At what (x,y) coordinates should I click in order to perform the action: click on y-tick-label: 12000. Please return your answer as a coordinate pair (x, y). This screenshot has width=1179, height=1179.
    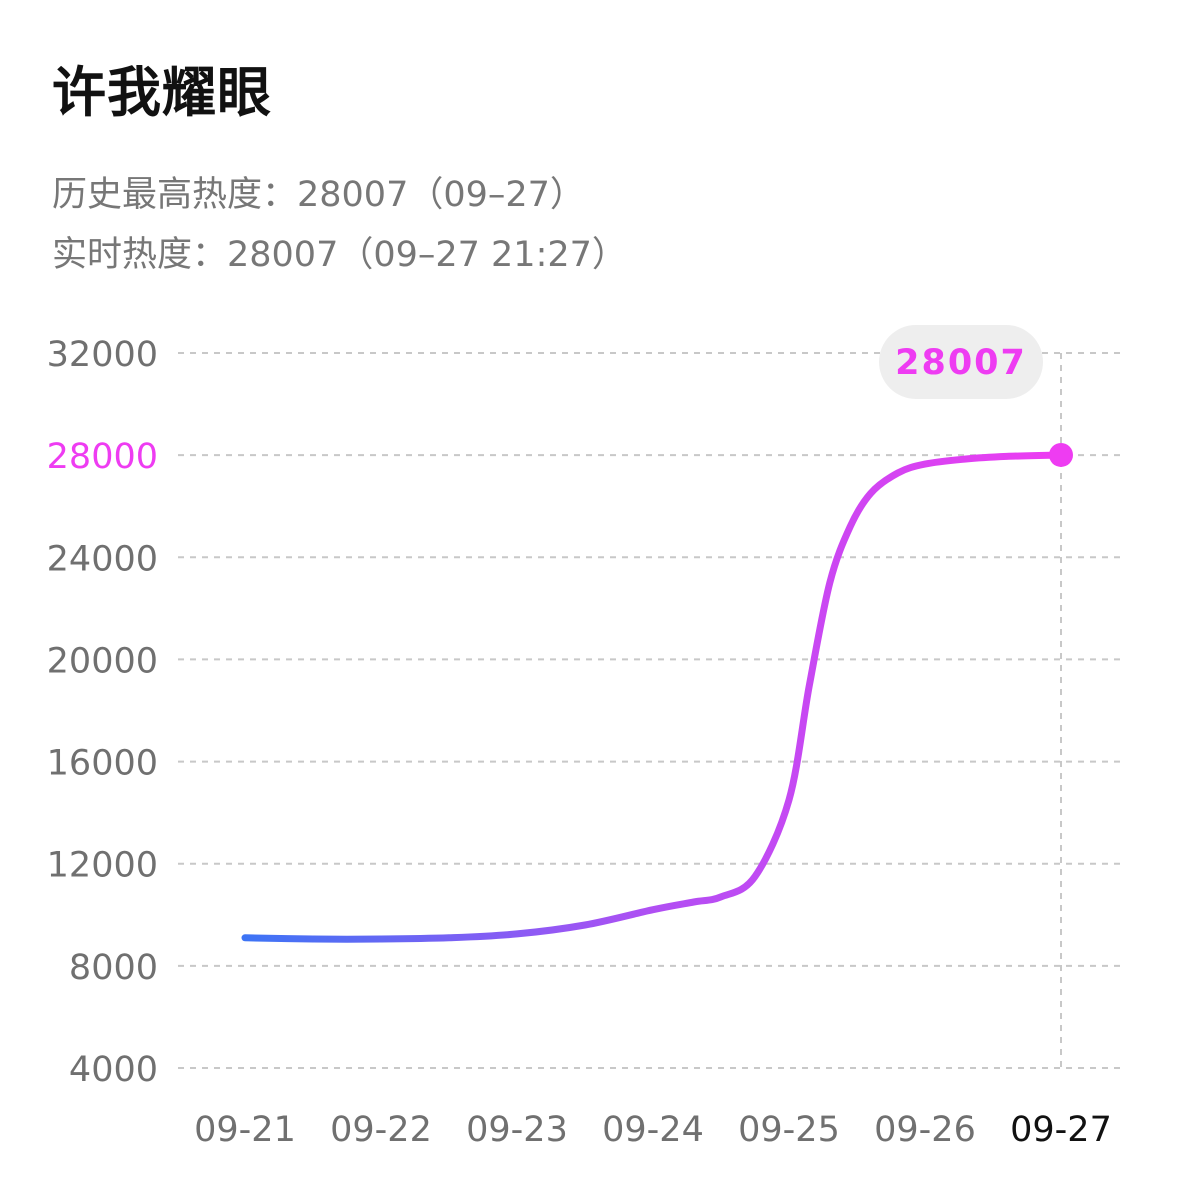
    Looking at the image, I should click on (102, 866).